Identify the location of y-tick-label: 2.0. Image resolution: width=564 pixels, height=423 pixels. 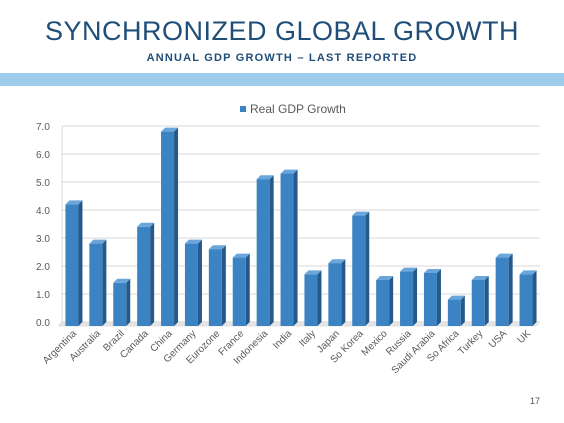
(43, 267).